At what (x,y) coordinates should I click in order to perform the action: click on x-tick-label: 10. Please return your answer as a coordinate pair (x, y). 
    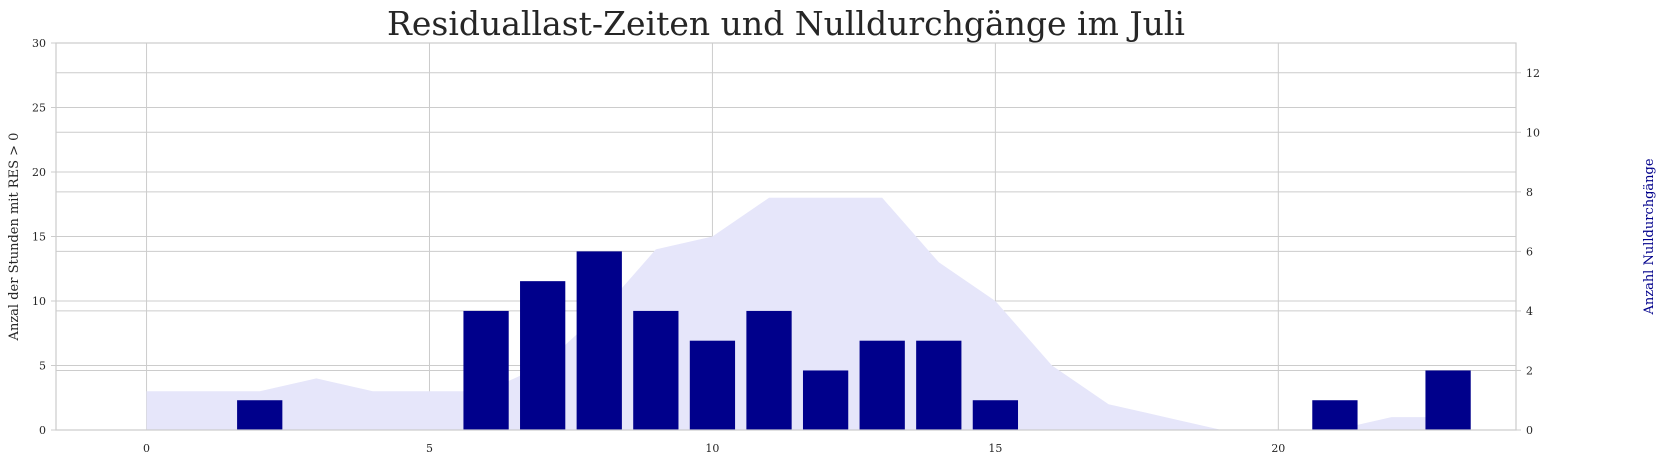
    Looking at the image, I should click on (712, 448).